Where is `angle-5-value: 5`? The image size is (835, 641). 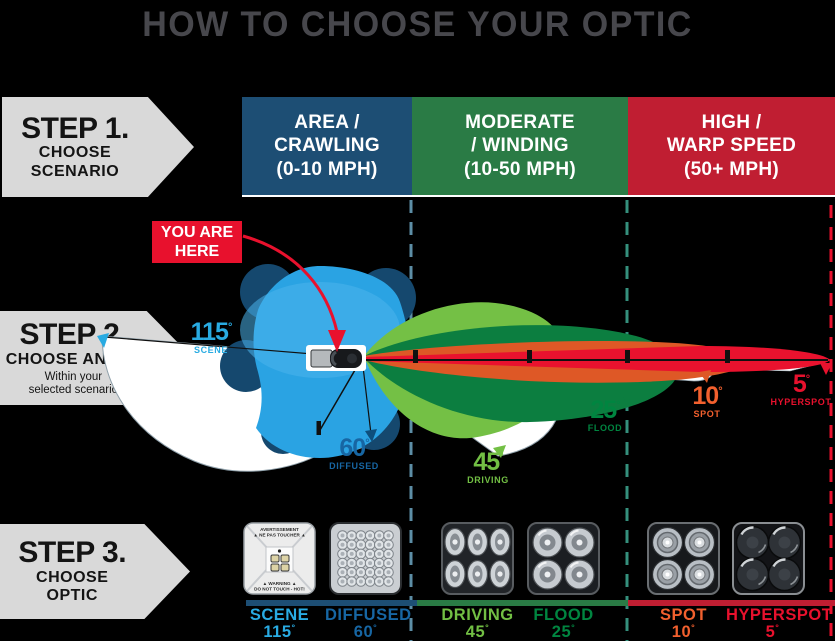 angle-5-value: 5 is located at coordinates (799, 384).